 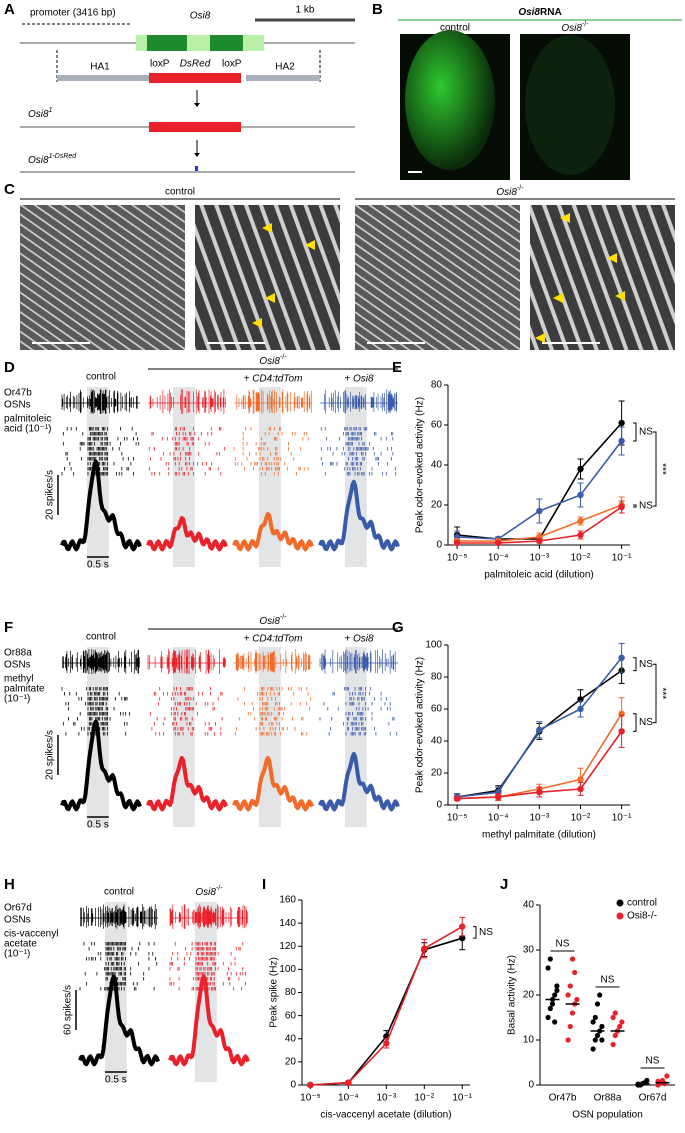 I want to click on y-tick-label: 60, so click(x=437, y=425).